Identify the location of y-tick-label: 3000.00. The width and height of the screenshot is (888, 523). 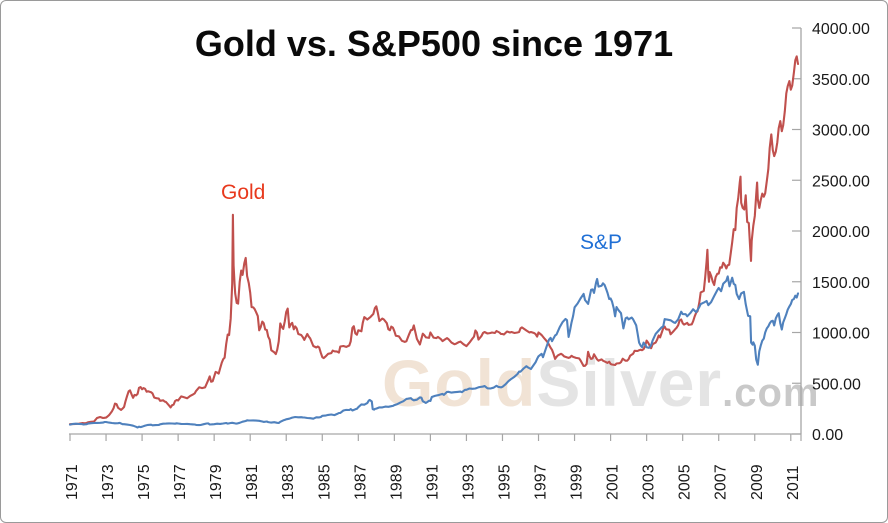
(841, 131).